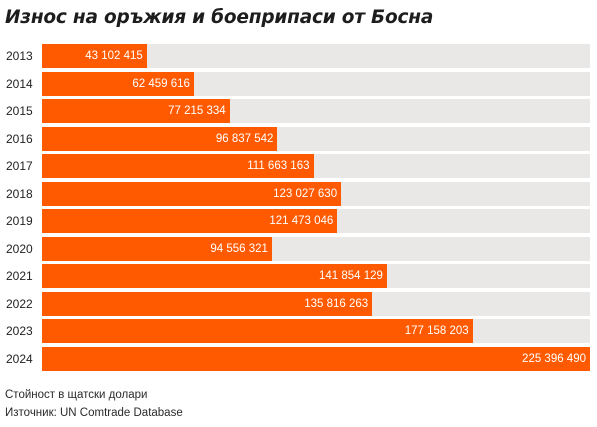  Describe the element at coordinates (316, 249) in the screenshot. I see `bar-track: 94 556 321` at that location.